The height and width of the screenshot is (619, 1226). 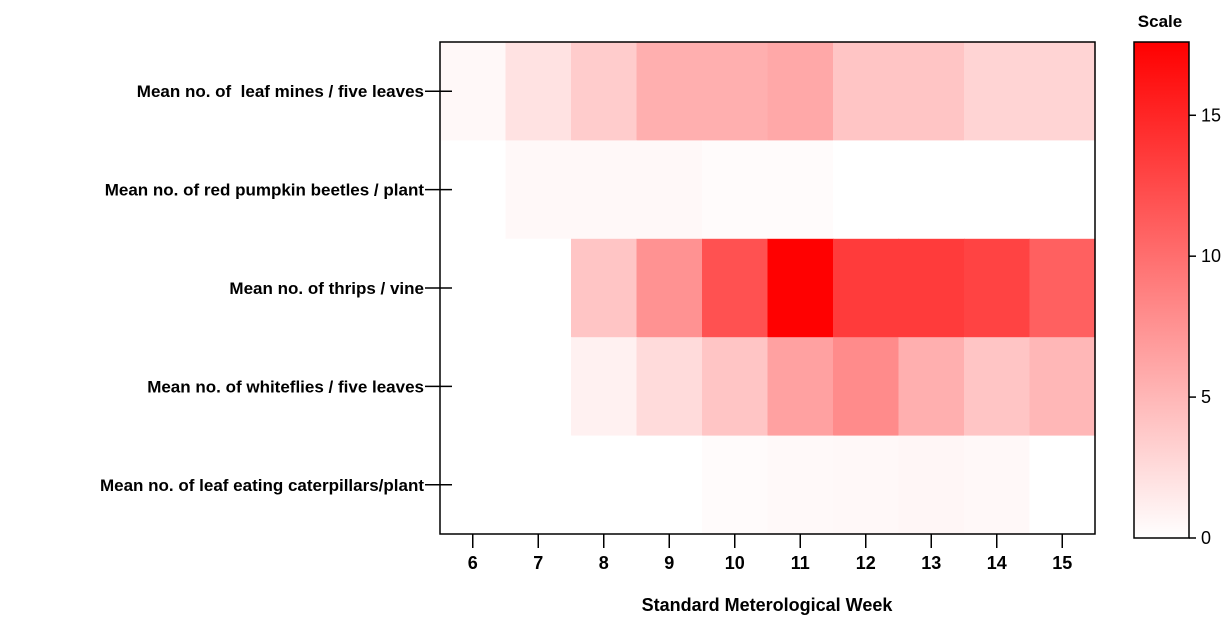 What do you see at coordinates (473, 563) in the screenshot?
I see `x-tick-label: 6` at bounding box center [473, 563].